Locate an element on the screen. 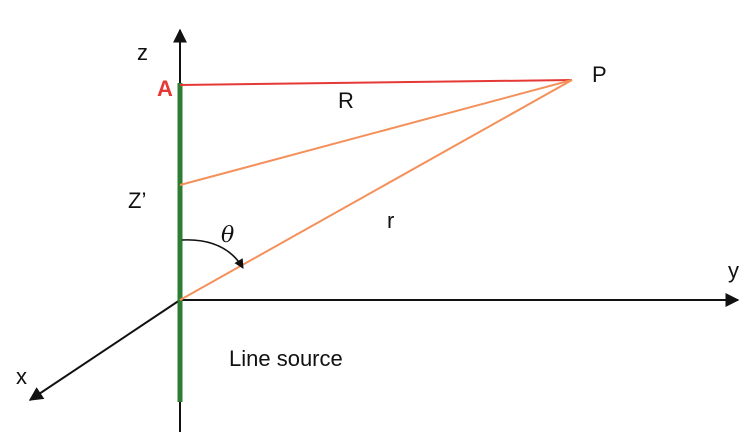  distance-big-r-label: R is located at coordinates (346, 100).